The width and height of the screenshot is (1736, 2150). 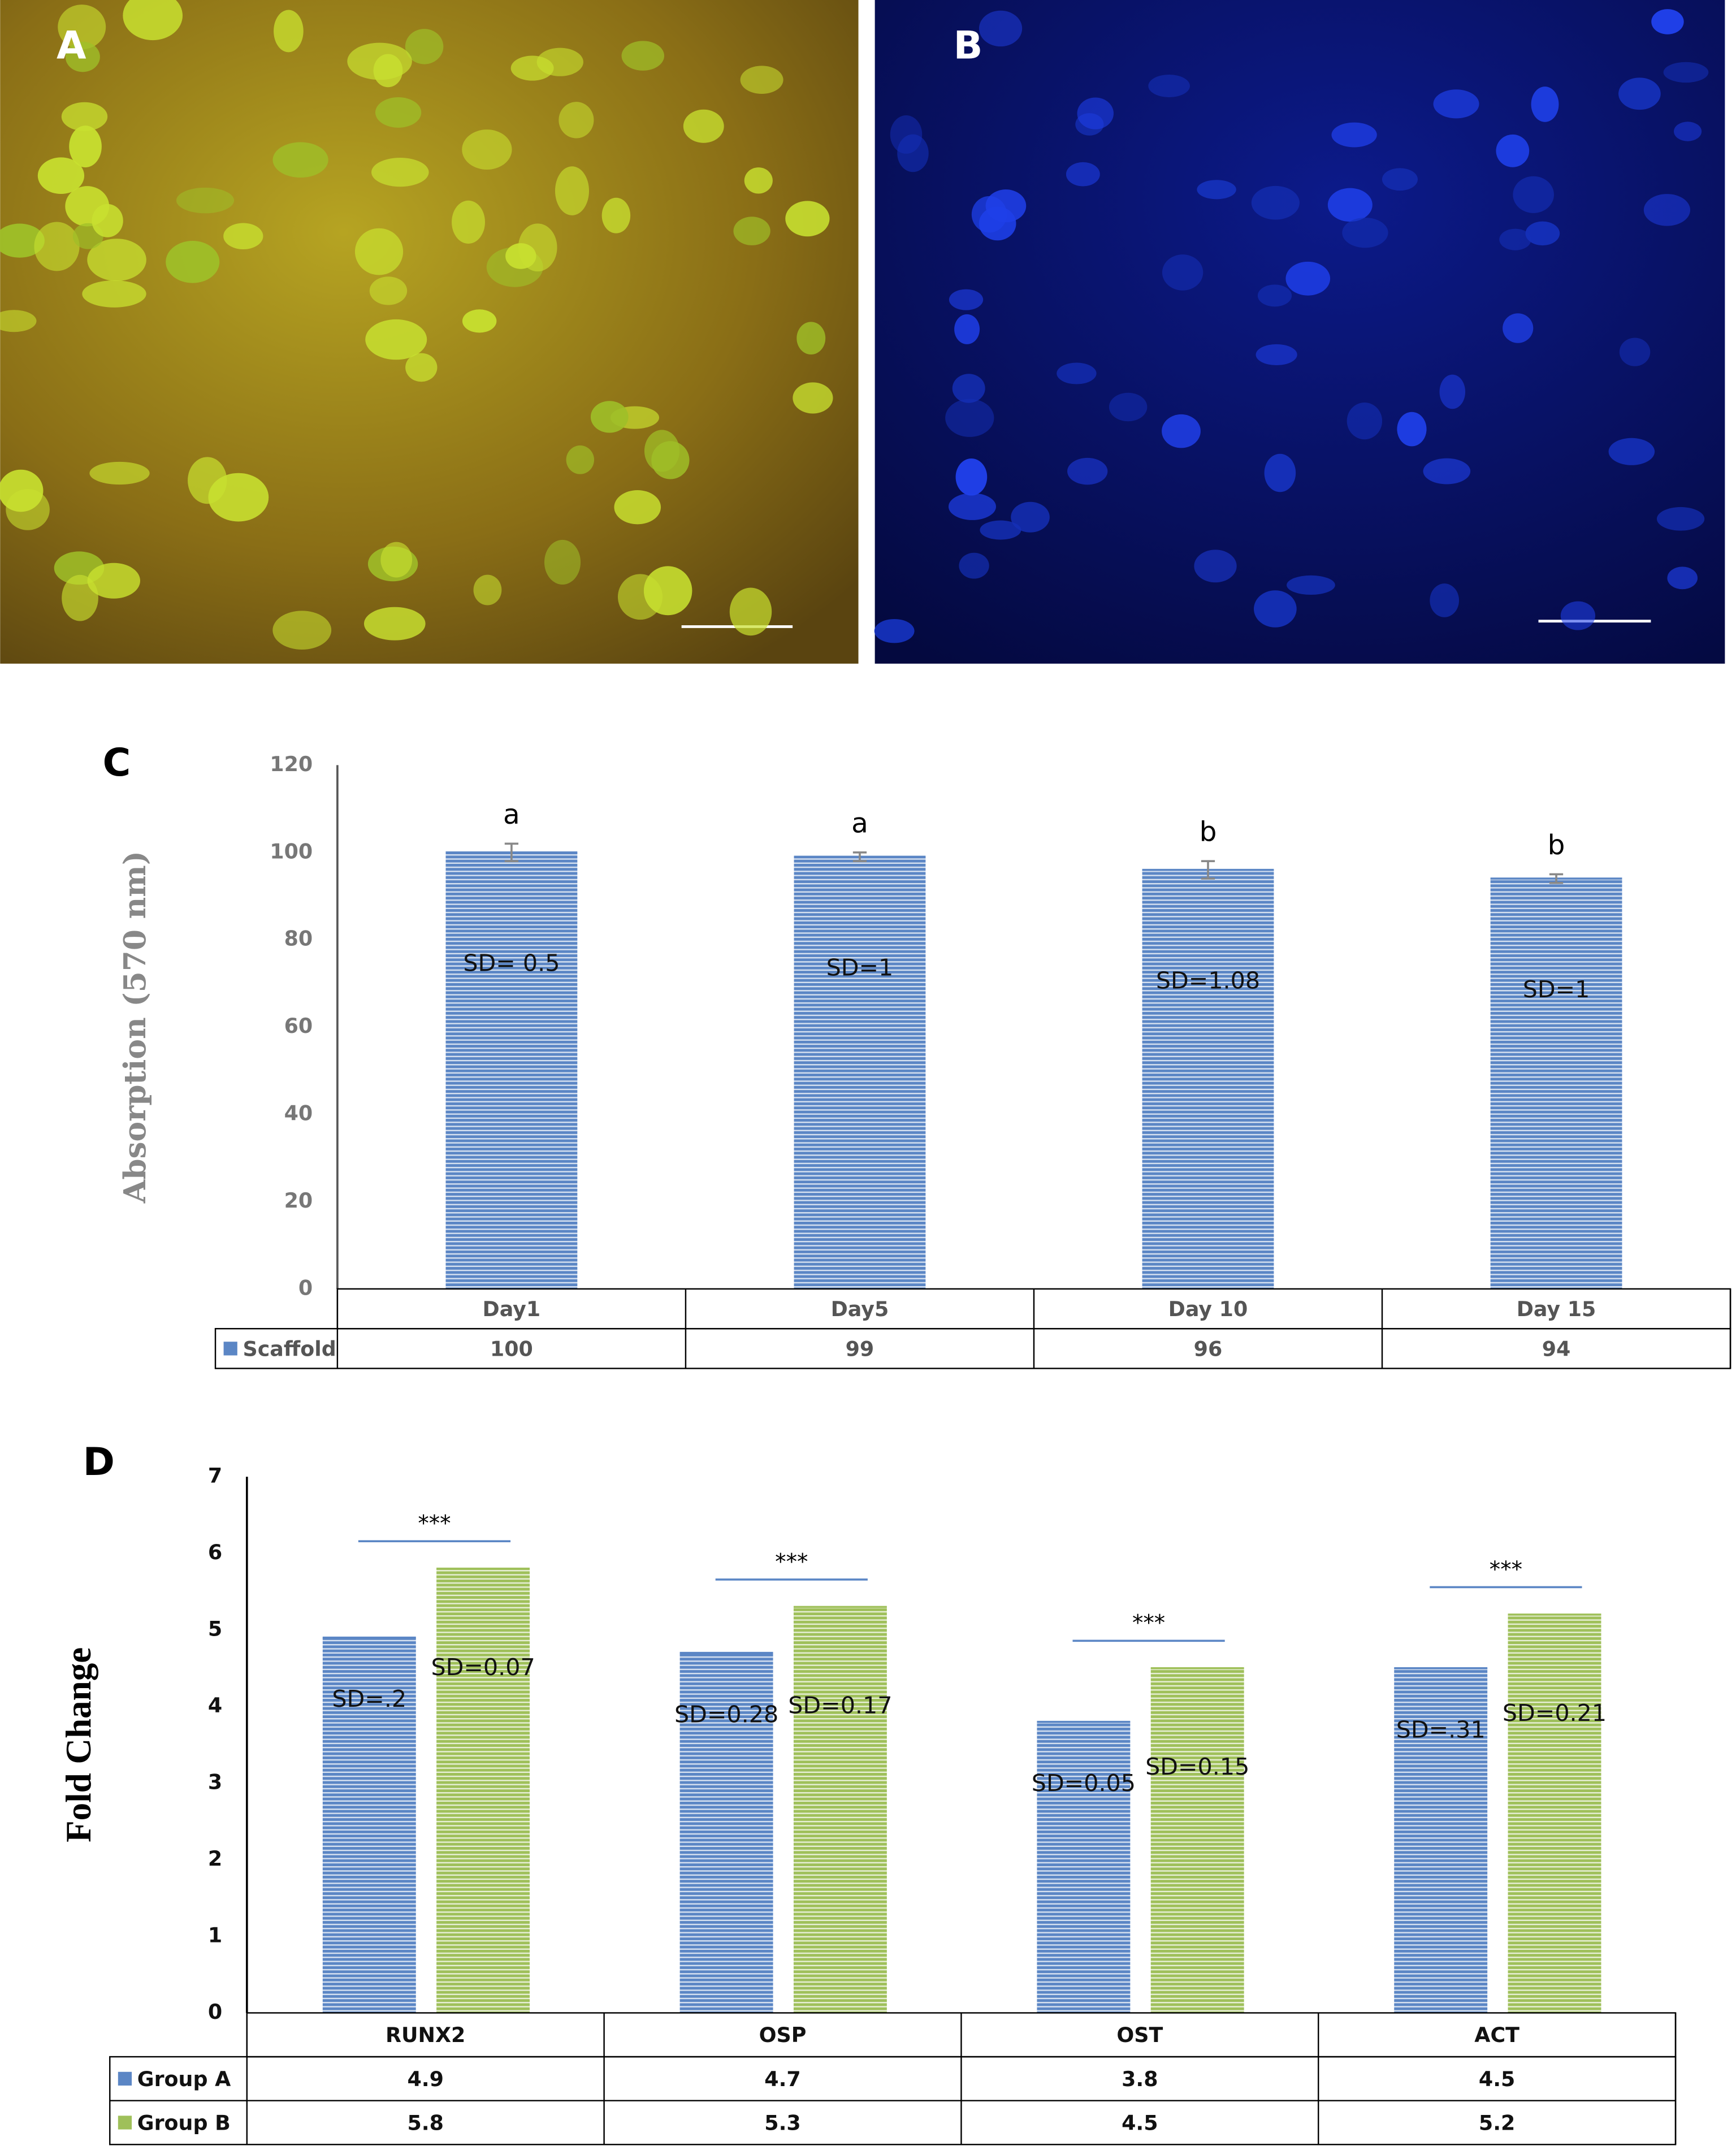 What do you see at coordinates (215, 1629) in the screenshot?
I see `y-tick-label: 5` at bounding box center [215, 1629].